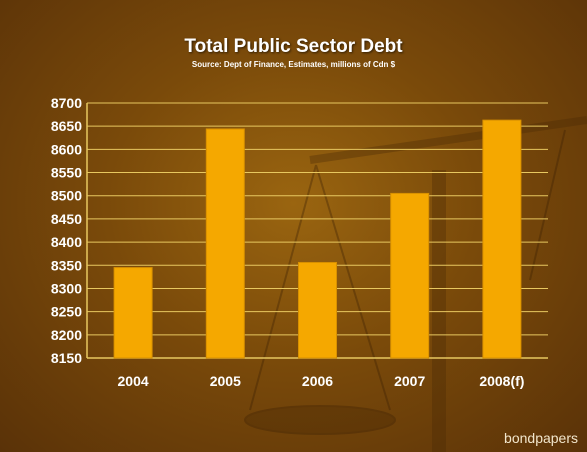  Describe the element at coordinates (66, 288) in the screenshot. I see `y-tick-label: 8300` at that location.